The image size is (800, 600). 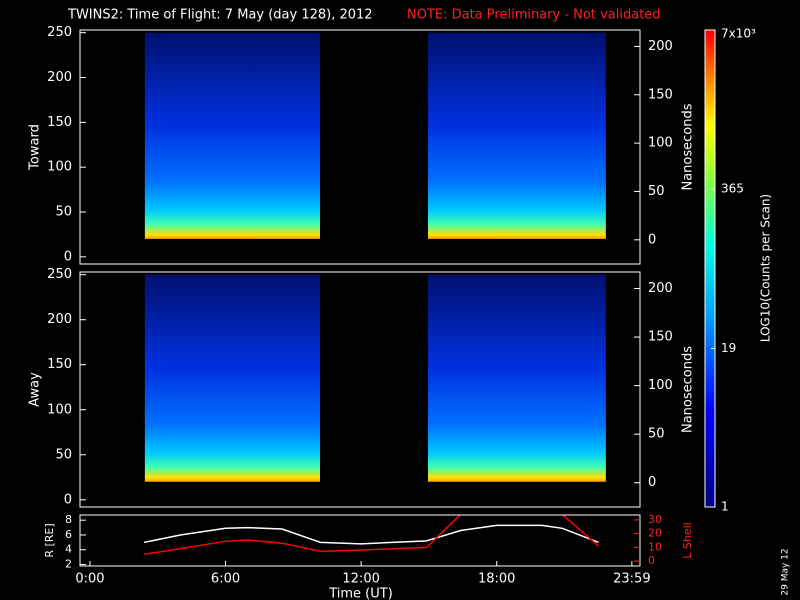 What do you see at coordinates (360, 579) in the screenshot?
I see `x-tick-label: 12:00` at bounding box center [360, 579].